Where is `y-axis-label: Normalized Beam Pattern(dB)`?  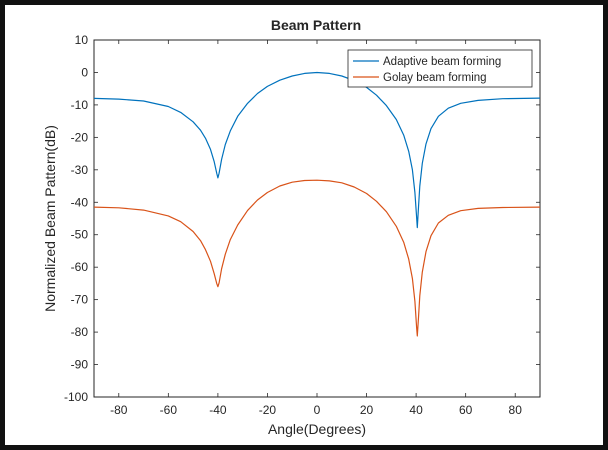 y-axis-label: Normalized Beam Pattern(dB) is located at coordinates (50, 218).